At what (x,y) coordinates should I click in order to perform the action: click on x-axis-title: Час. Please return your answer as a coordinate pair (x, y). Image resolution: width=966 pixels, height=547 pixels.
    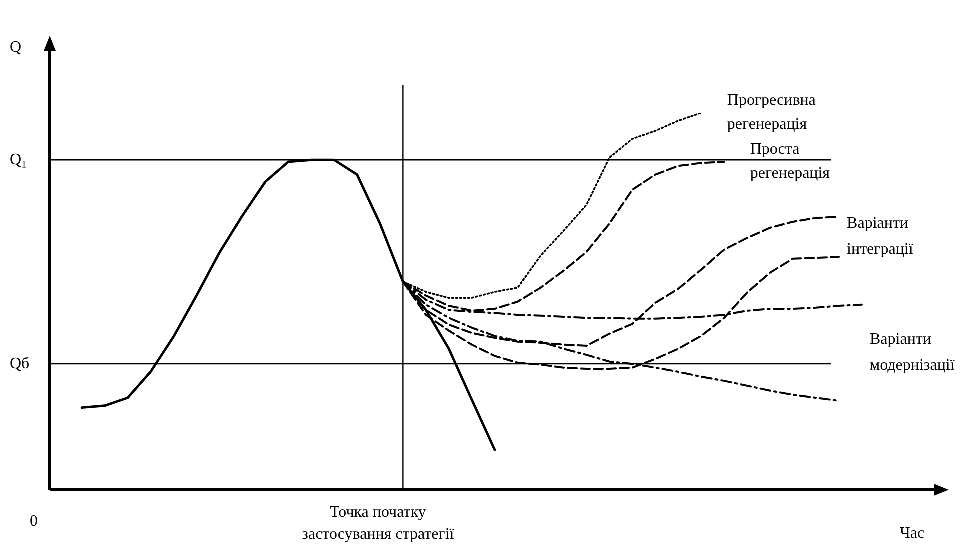
    Looking at the image, I should click on (912, 533).